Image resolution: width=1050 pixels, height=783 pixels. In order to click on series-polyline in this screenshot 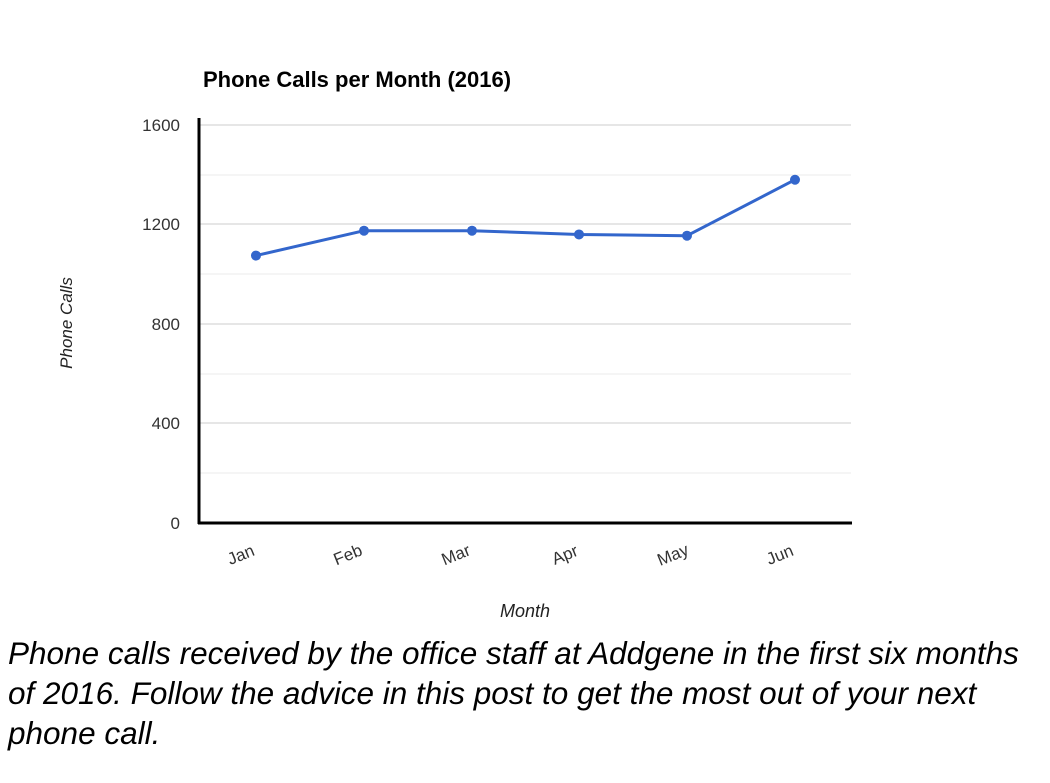, I will do `click(525, 218)`.